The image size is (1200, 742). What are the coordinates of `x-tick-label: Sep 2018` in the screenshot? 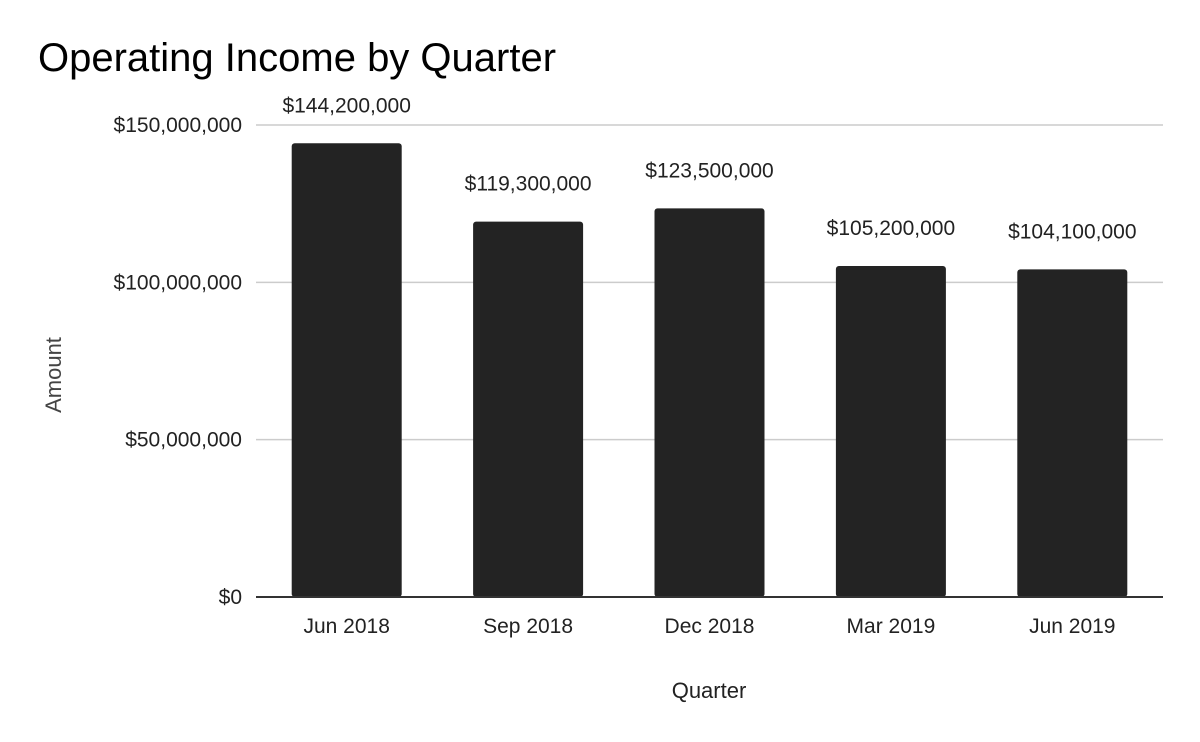 It's located at (528, 626).